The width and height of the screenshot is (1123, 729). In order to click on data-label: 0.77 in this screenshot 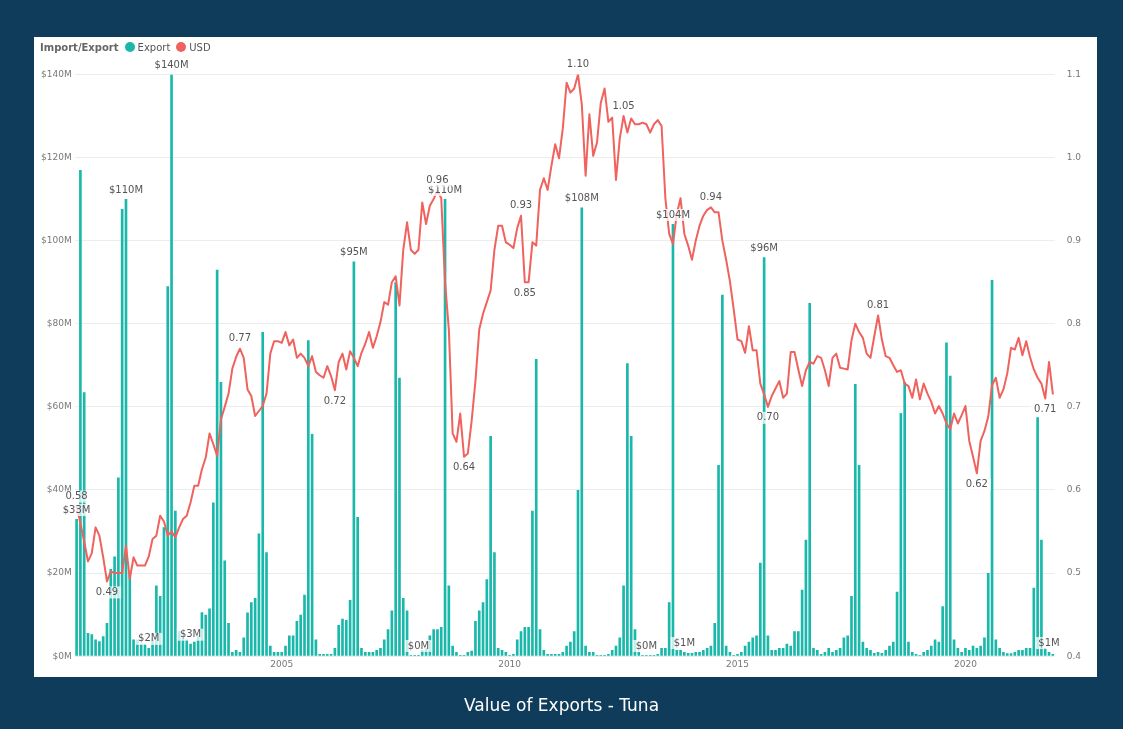, I will do `click(240, 338)`.